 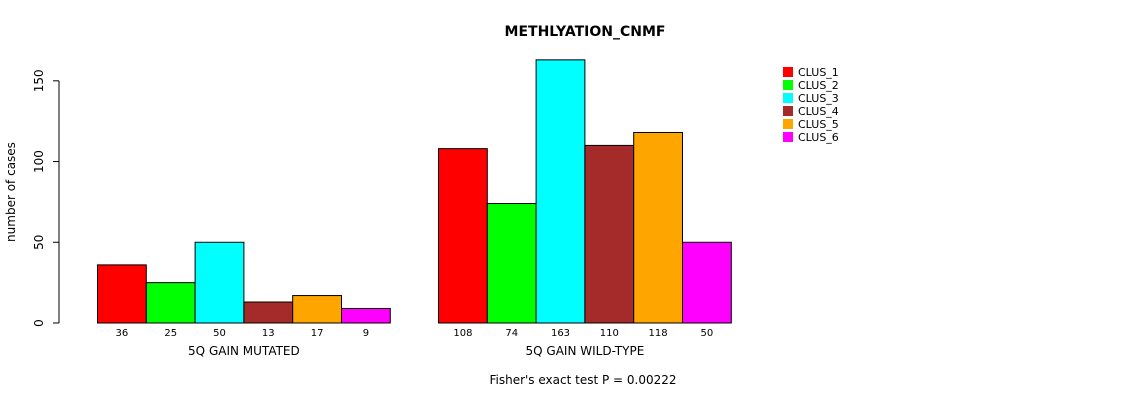 I want to click on bar-count-label: 108, so click(x=462, y=333).